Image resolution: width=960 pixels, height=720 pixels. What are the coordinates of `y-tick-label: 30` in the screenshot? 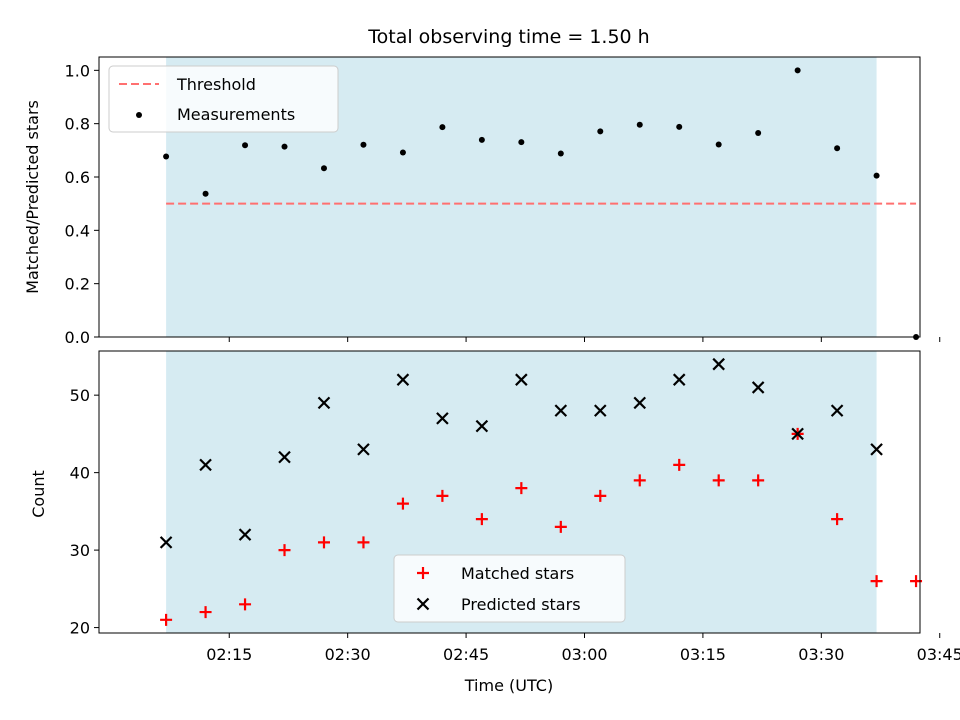 It's located at (80, 550).